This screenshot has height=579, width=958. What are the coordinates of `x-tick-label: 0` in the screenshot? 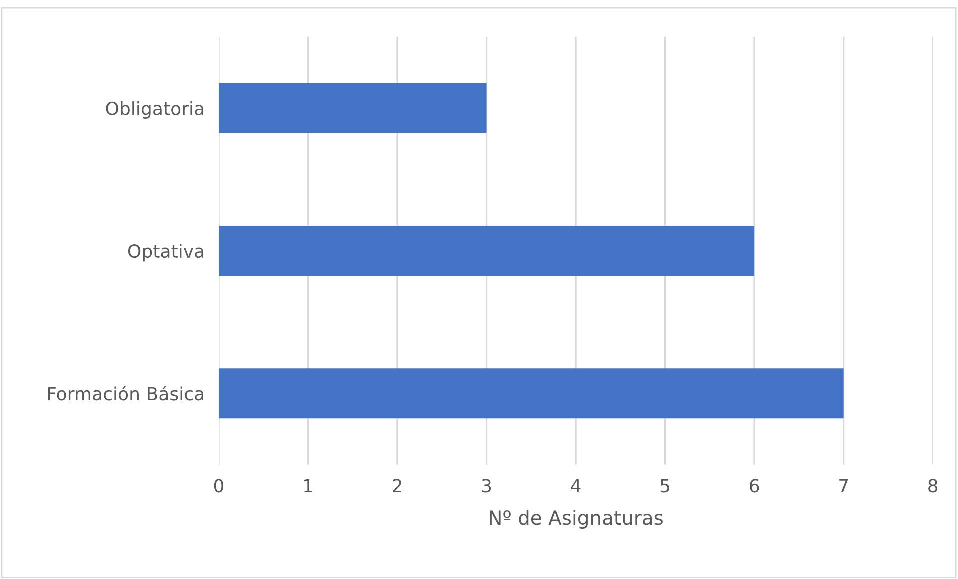 It's located at (219, 486).